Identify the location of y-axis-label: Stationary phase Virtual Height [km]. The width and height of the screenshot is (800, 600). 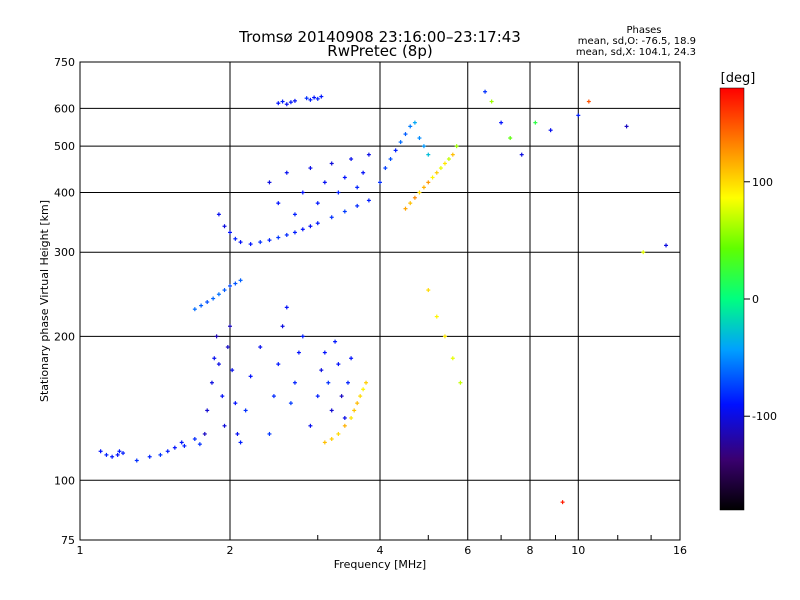
(44, 301).